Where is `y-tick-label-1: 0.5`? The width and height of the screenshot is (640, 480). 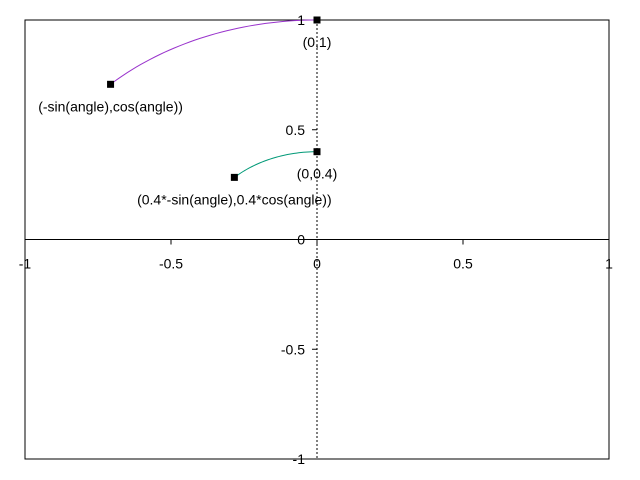
y-tick-label-1: 0.5 is located at coordinates (296, 130).